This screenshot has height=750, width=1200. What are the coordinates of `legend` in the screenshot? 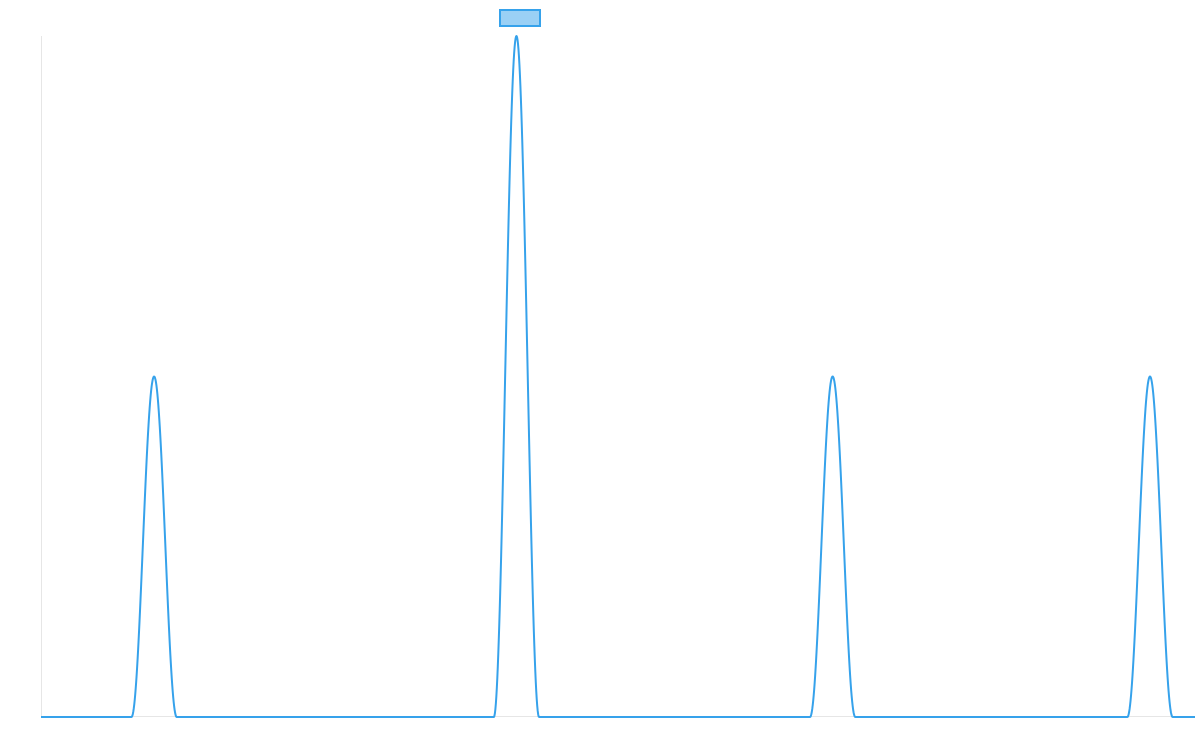 It's located at (520, 18).